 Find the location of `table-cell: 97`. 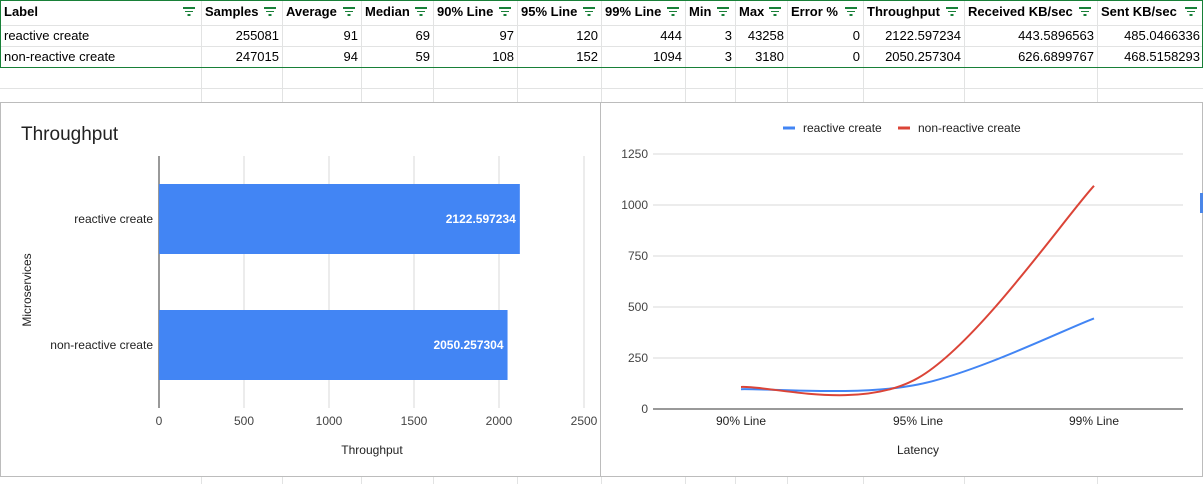

table-cell: 97 is located at coordinates (506, 35).